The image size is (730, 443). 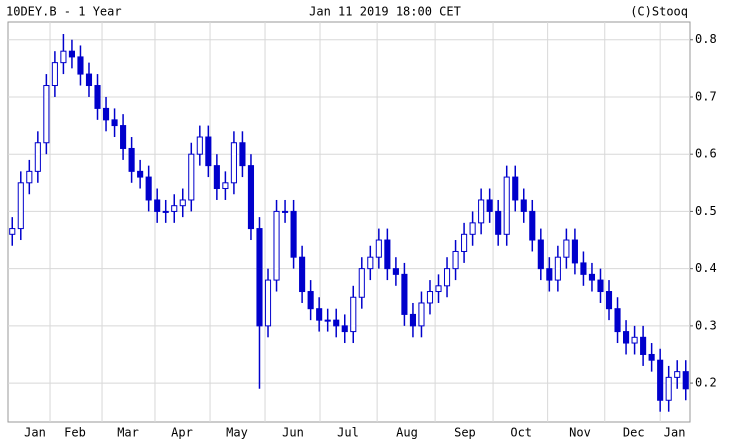 I want to click on x-tick-label: Aug, so click(x=407, y=433).